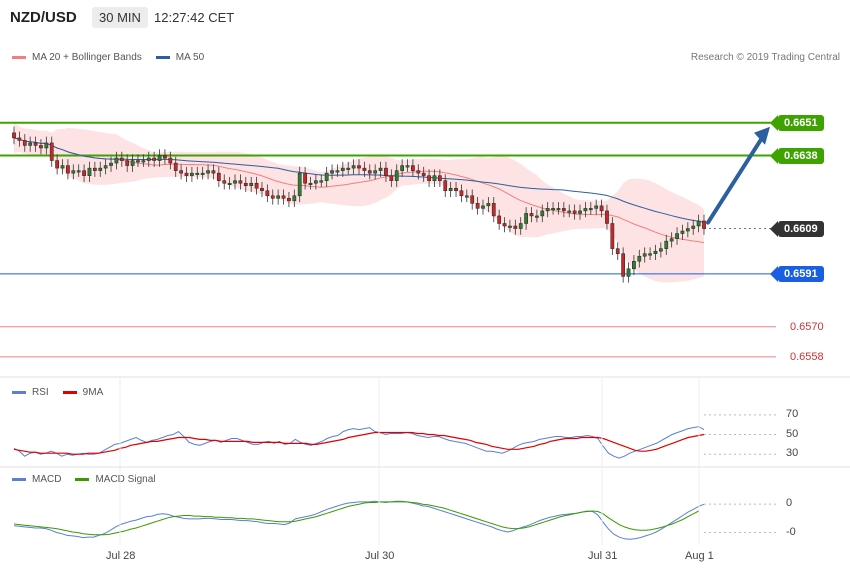  I want to click on x-tick-label-3: Aug 1, so click(699, 556).